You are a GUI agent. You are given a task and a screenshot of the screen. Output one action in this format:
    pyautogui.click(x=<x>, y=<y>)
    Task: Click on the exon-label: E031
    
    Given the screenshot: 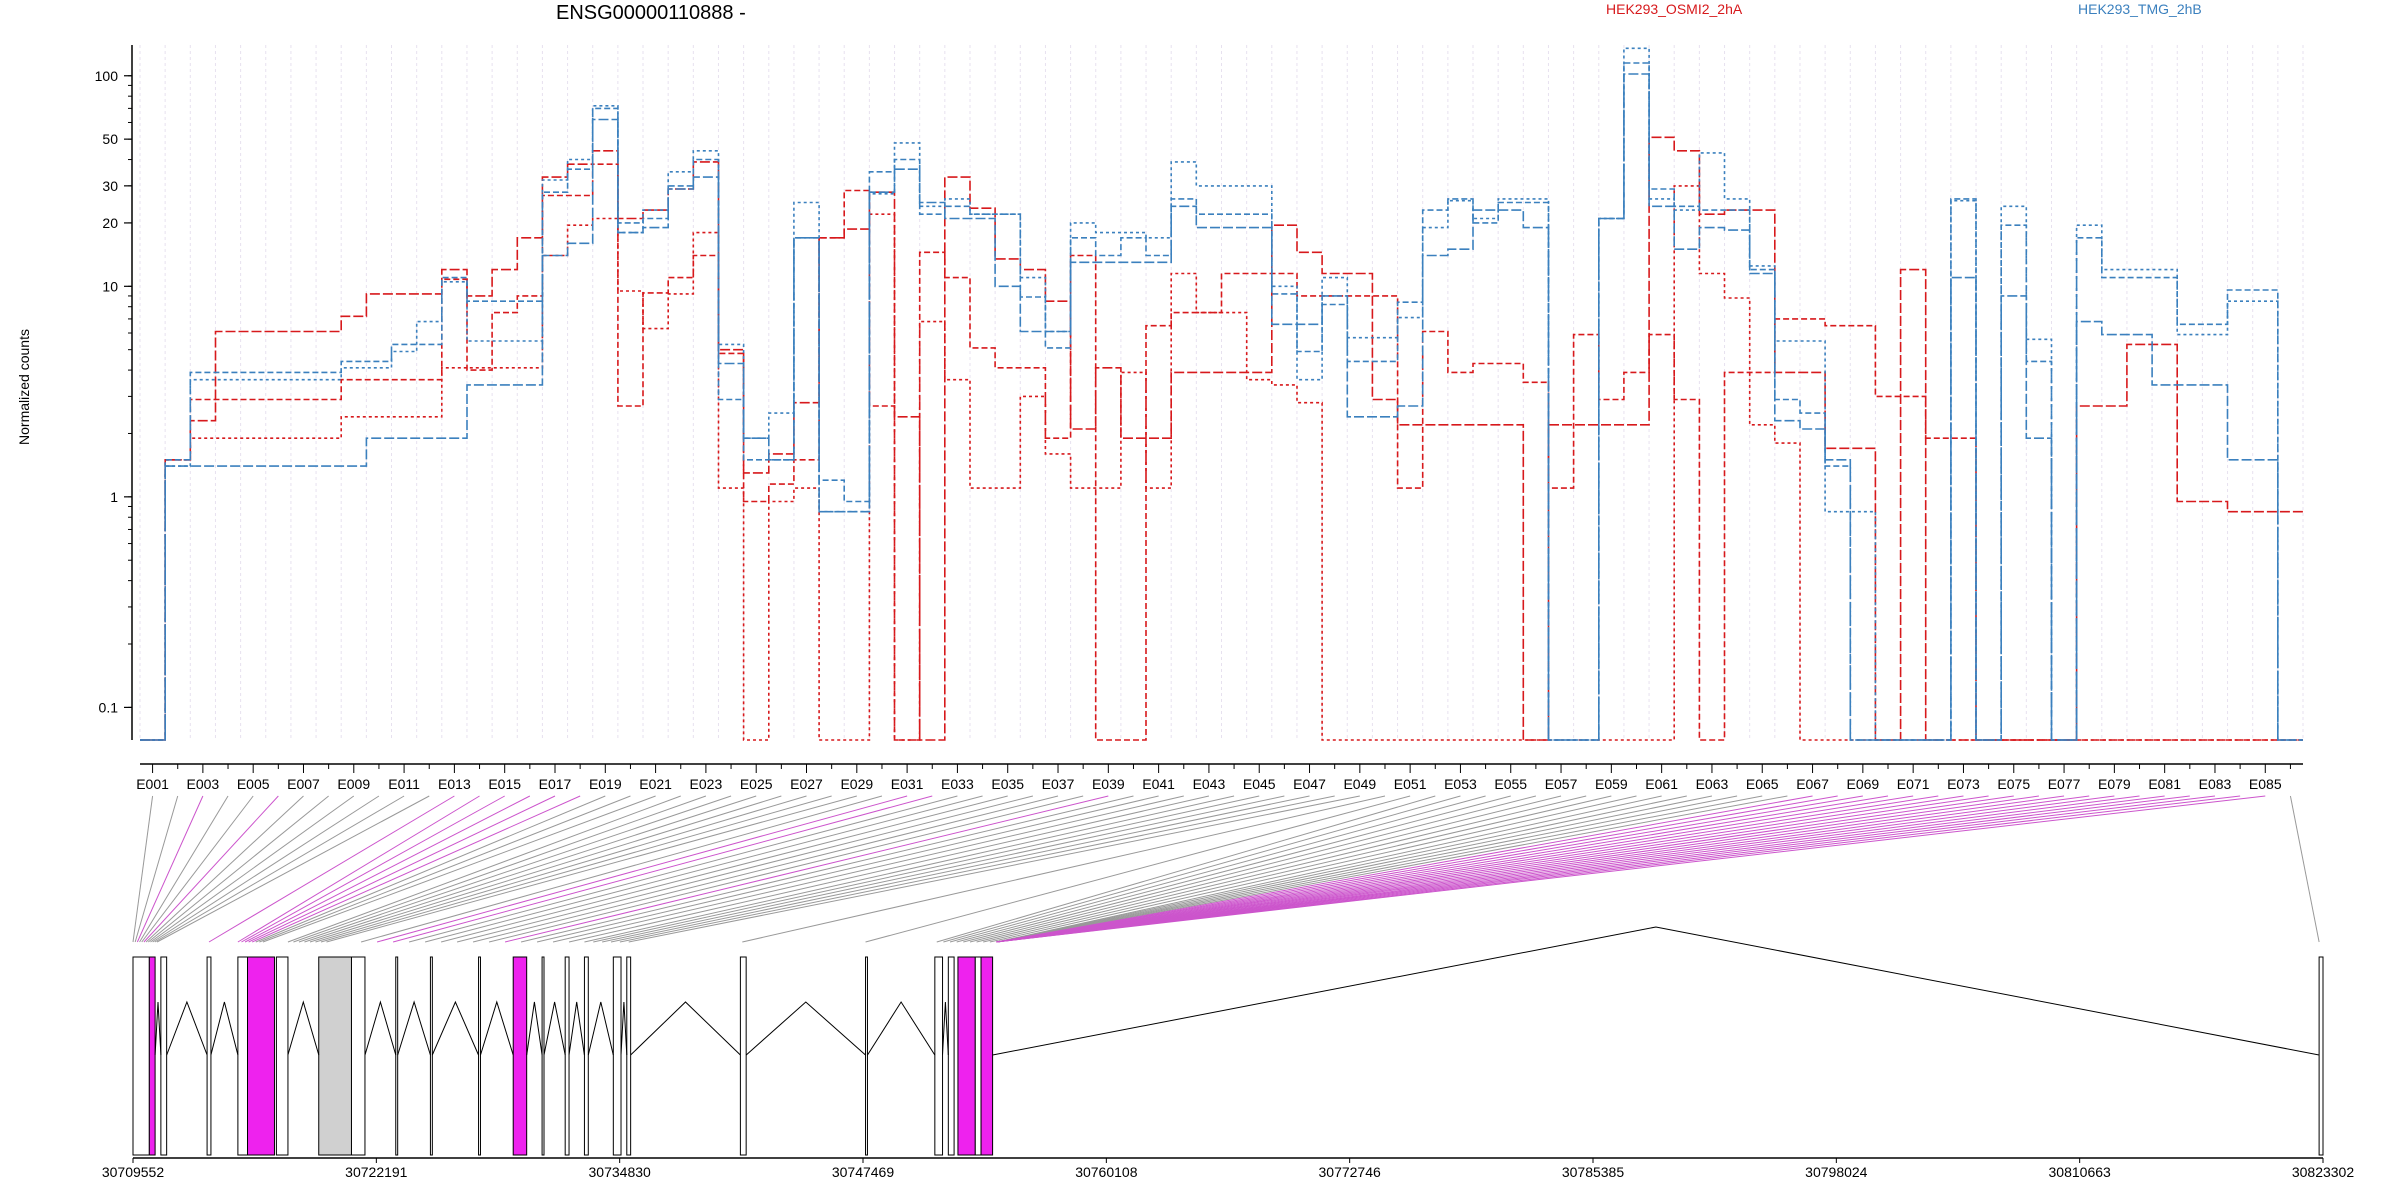 What is the action you would take?
    pyautogui.click(x=907, y=784)
    